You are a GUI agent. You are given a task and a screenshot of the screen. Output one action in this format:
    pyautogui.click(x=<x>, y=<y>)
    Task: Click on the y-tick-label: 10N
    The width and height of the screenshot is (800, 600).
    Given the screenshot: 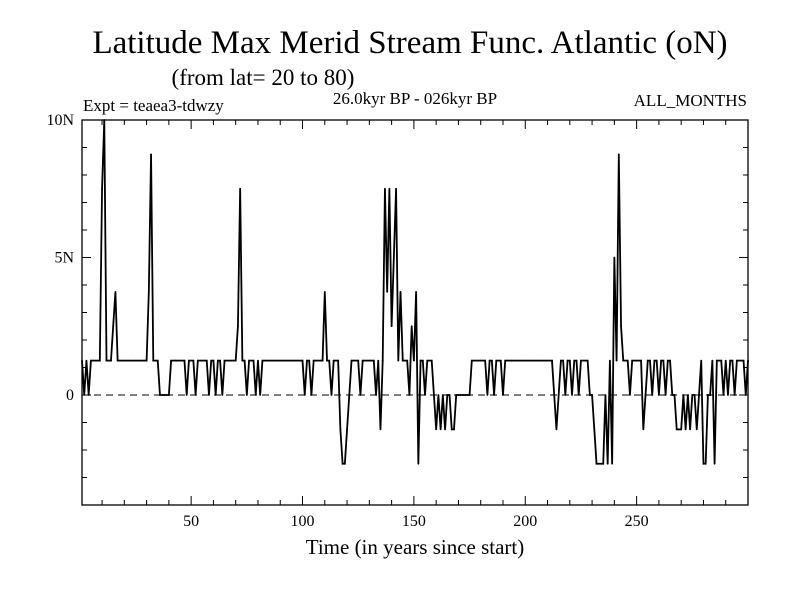 What is the action you would take?
    pyautogui.click(x=60, y=120)
    